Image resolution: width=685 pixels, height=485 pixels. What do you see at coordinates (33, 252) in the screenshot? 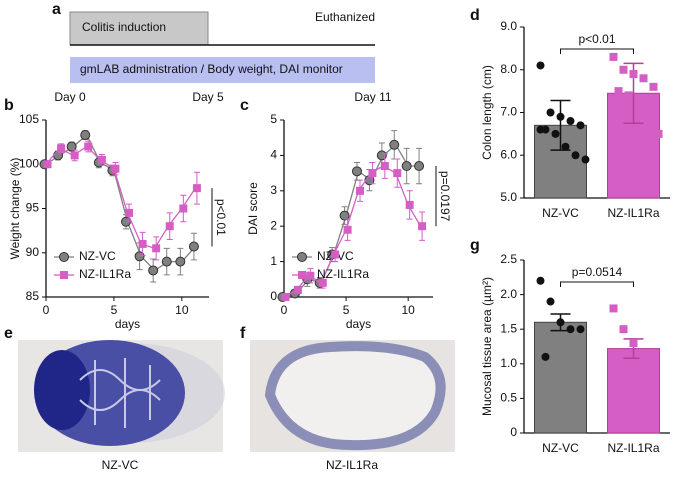
I see `y-tick-label: 90` at bounding box center [33, 252].